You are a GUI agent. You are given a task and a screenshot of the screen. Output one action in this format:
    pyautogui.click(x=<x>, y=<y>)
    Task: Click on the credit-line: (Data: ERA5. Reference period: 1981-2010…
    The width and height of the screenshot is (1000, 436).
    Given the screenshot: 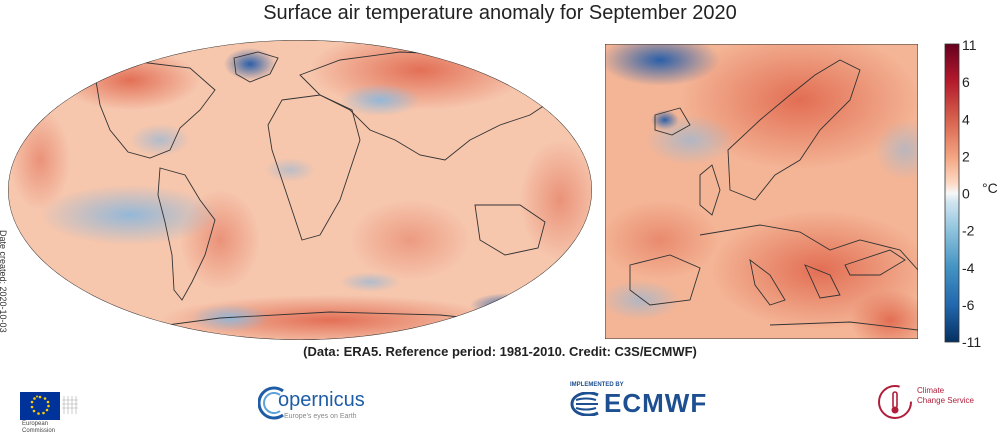 What is the action you would take?
    pyautogui.click(x=500, y=351)
    